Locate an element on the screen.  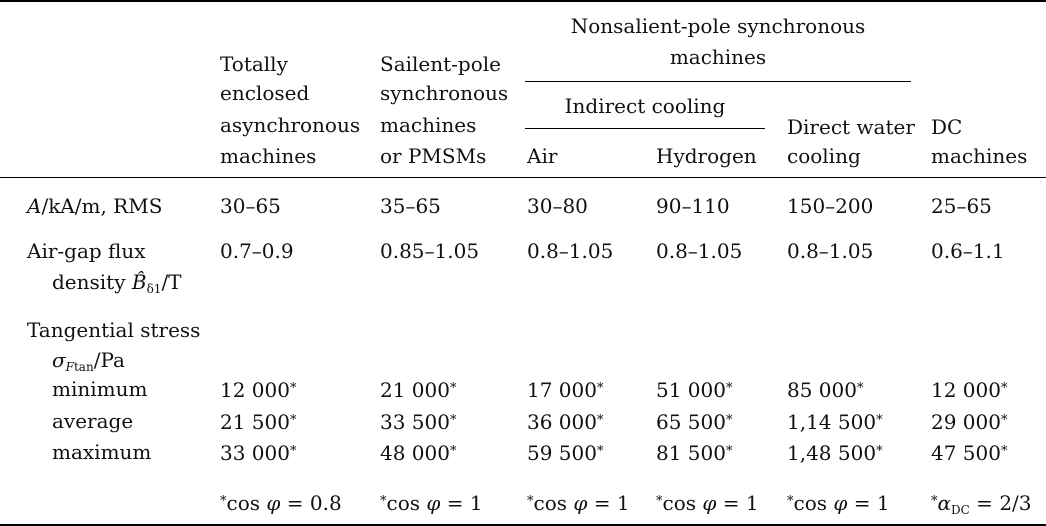
cell-a-salient: 35–65 is located at coordinates (410, 206).